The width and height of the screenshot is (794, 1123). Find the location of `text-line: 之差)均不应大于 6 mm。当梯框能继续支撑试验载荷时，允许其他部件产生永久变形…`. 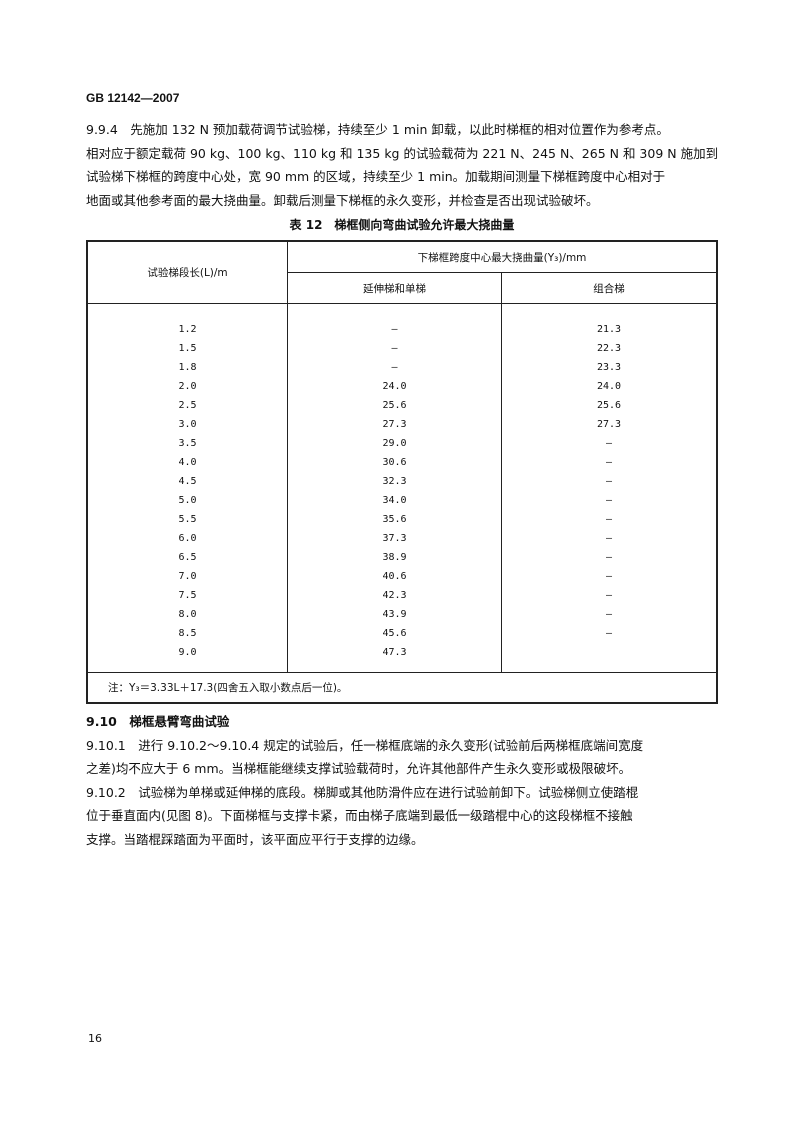

text-line: 之差)均不应大于 6 mm。当梯框能继续支撑试验载荷时，允许其他部件产生永久变形… is located at coordinates (359, 768).